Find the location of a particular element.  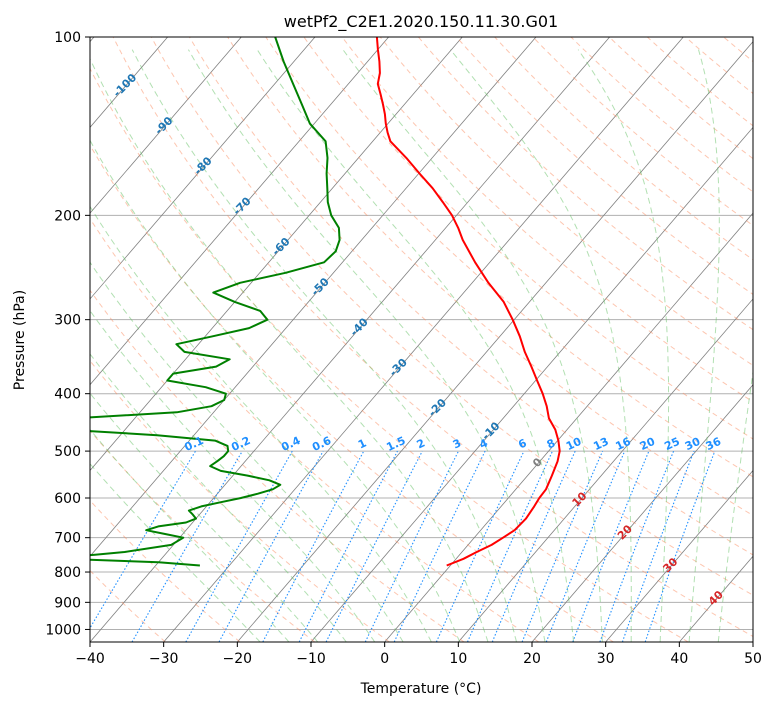

chart-title: wetPf2_C2E1.2020.150.11.30.G01 is located at coordinates (421, 22).